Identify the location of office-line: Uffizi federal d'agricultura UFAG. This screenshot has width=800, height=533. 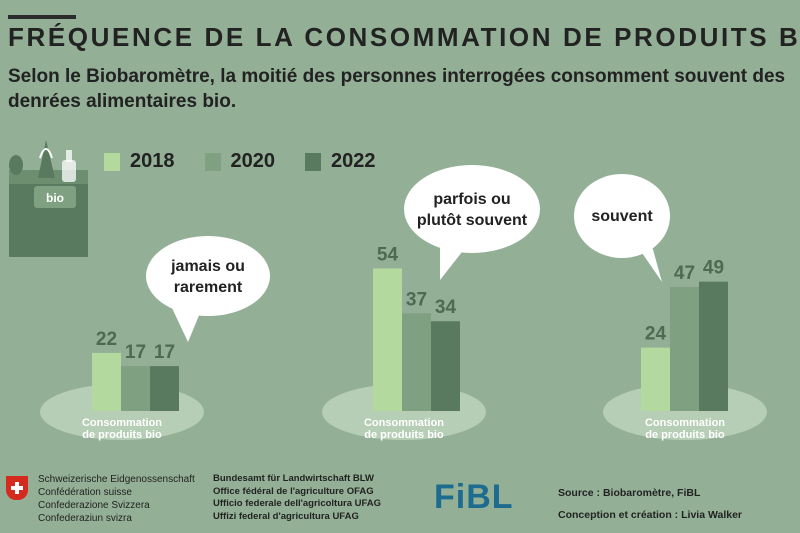
(286, 516).